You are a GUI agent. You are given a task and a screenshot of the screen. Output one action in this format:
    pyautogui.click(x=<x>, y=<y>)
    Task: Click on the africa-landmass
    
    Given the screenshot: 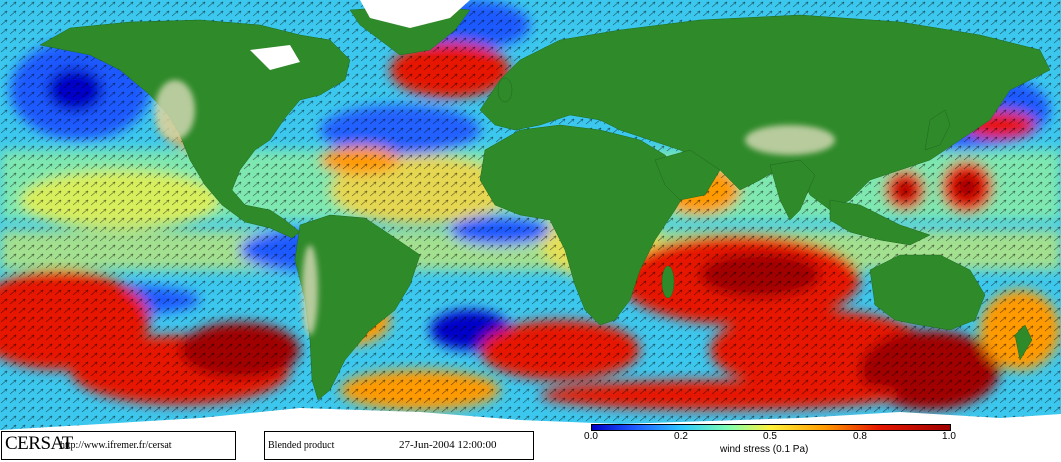 What is the action you would take?
    pyautogui.click(x=585, y=225)
    